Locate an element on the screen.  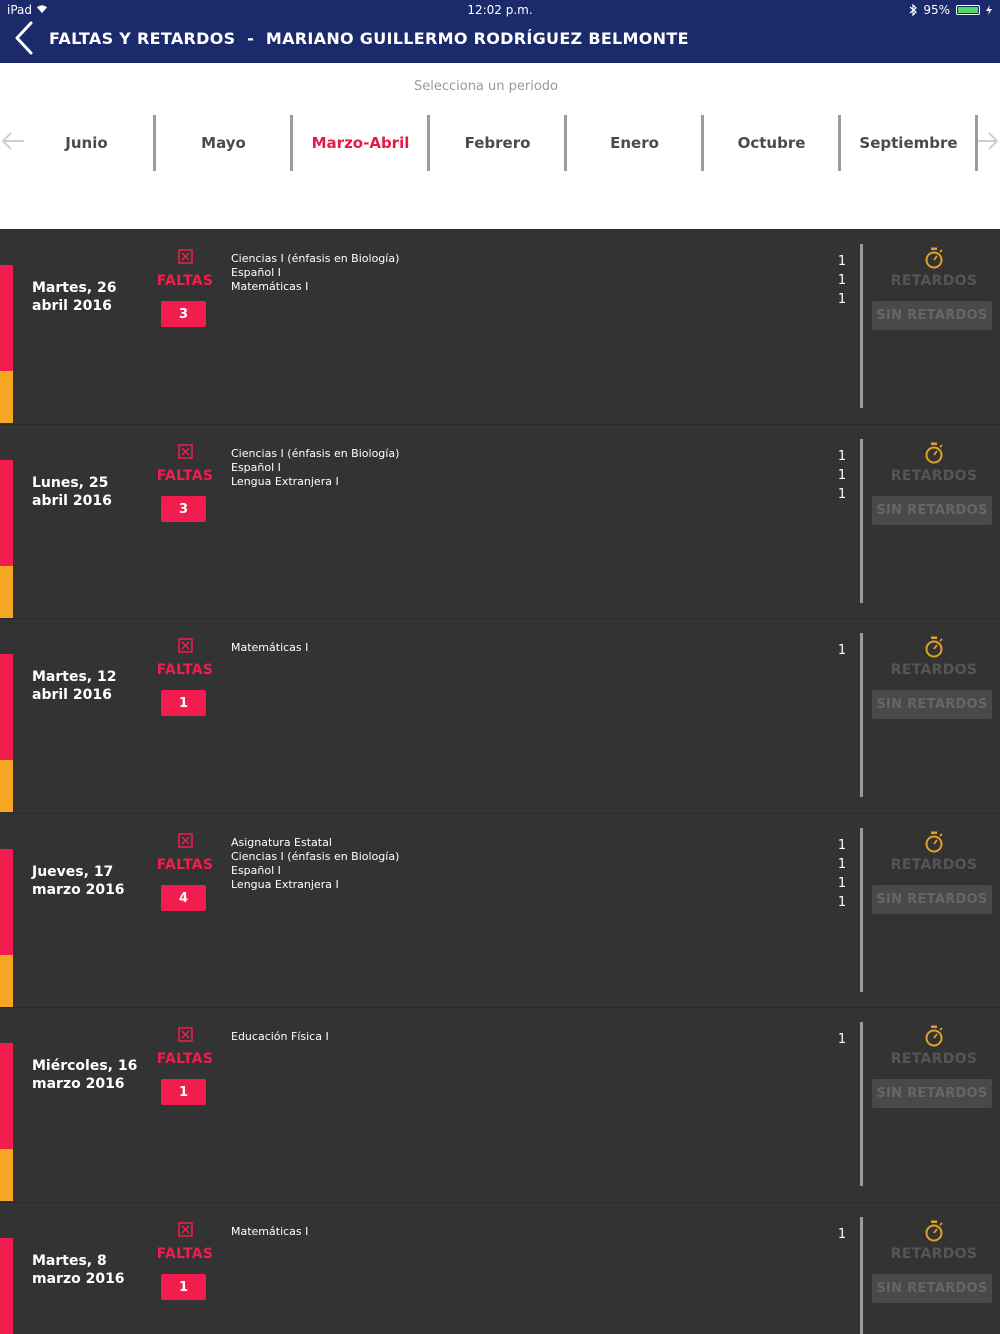
month-tab-febrero: Febrero is located at coordinates (497, 143).